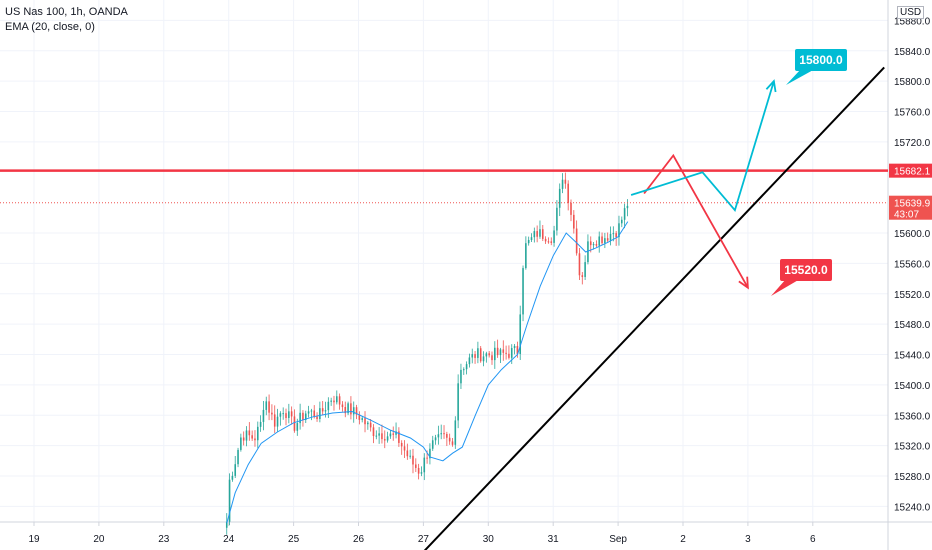 This screenshot has width=932, height=550. Describe the element at coordinates (912, 234) in the screenshot. I see `price-tick-label: 15600.0` at that location.